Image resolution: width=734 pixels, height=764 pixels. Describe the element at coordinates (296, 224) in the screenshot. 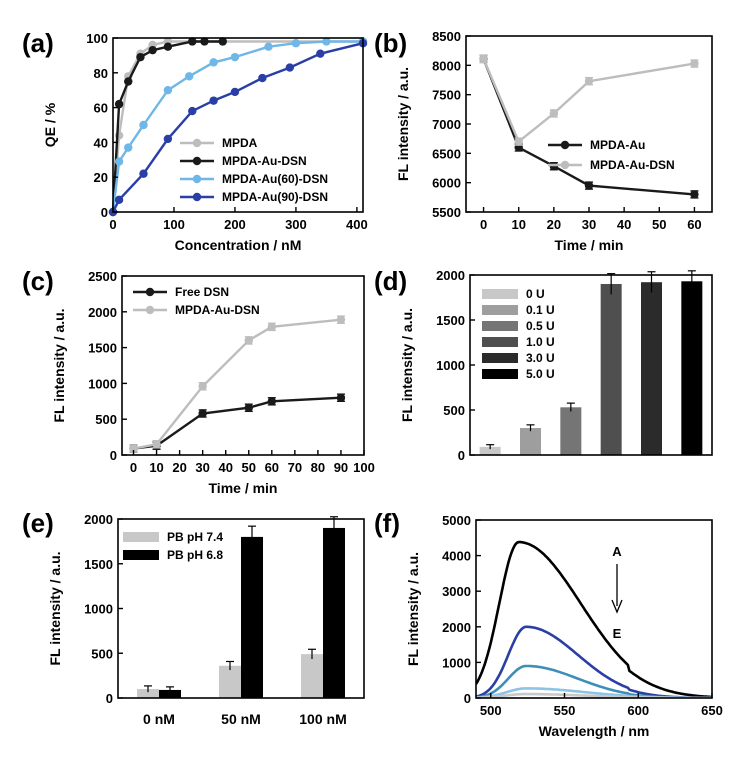

I see `x-tick-label: 300` at that location.